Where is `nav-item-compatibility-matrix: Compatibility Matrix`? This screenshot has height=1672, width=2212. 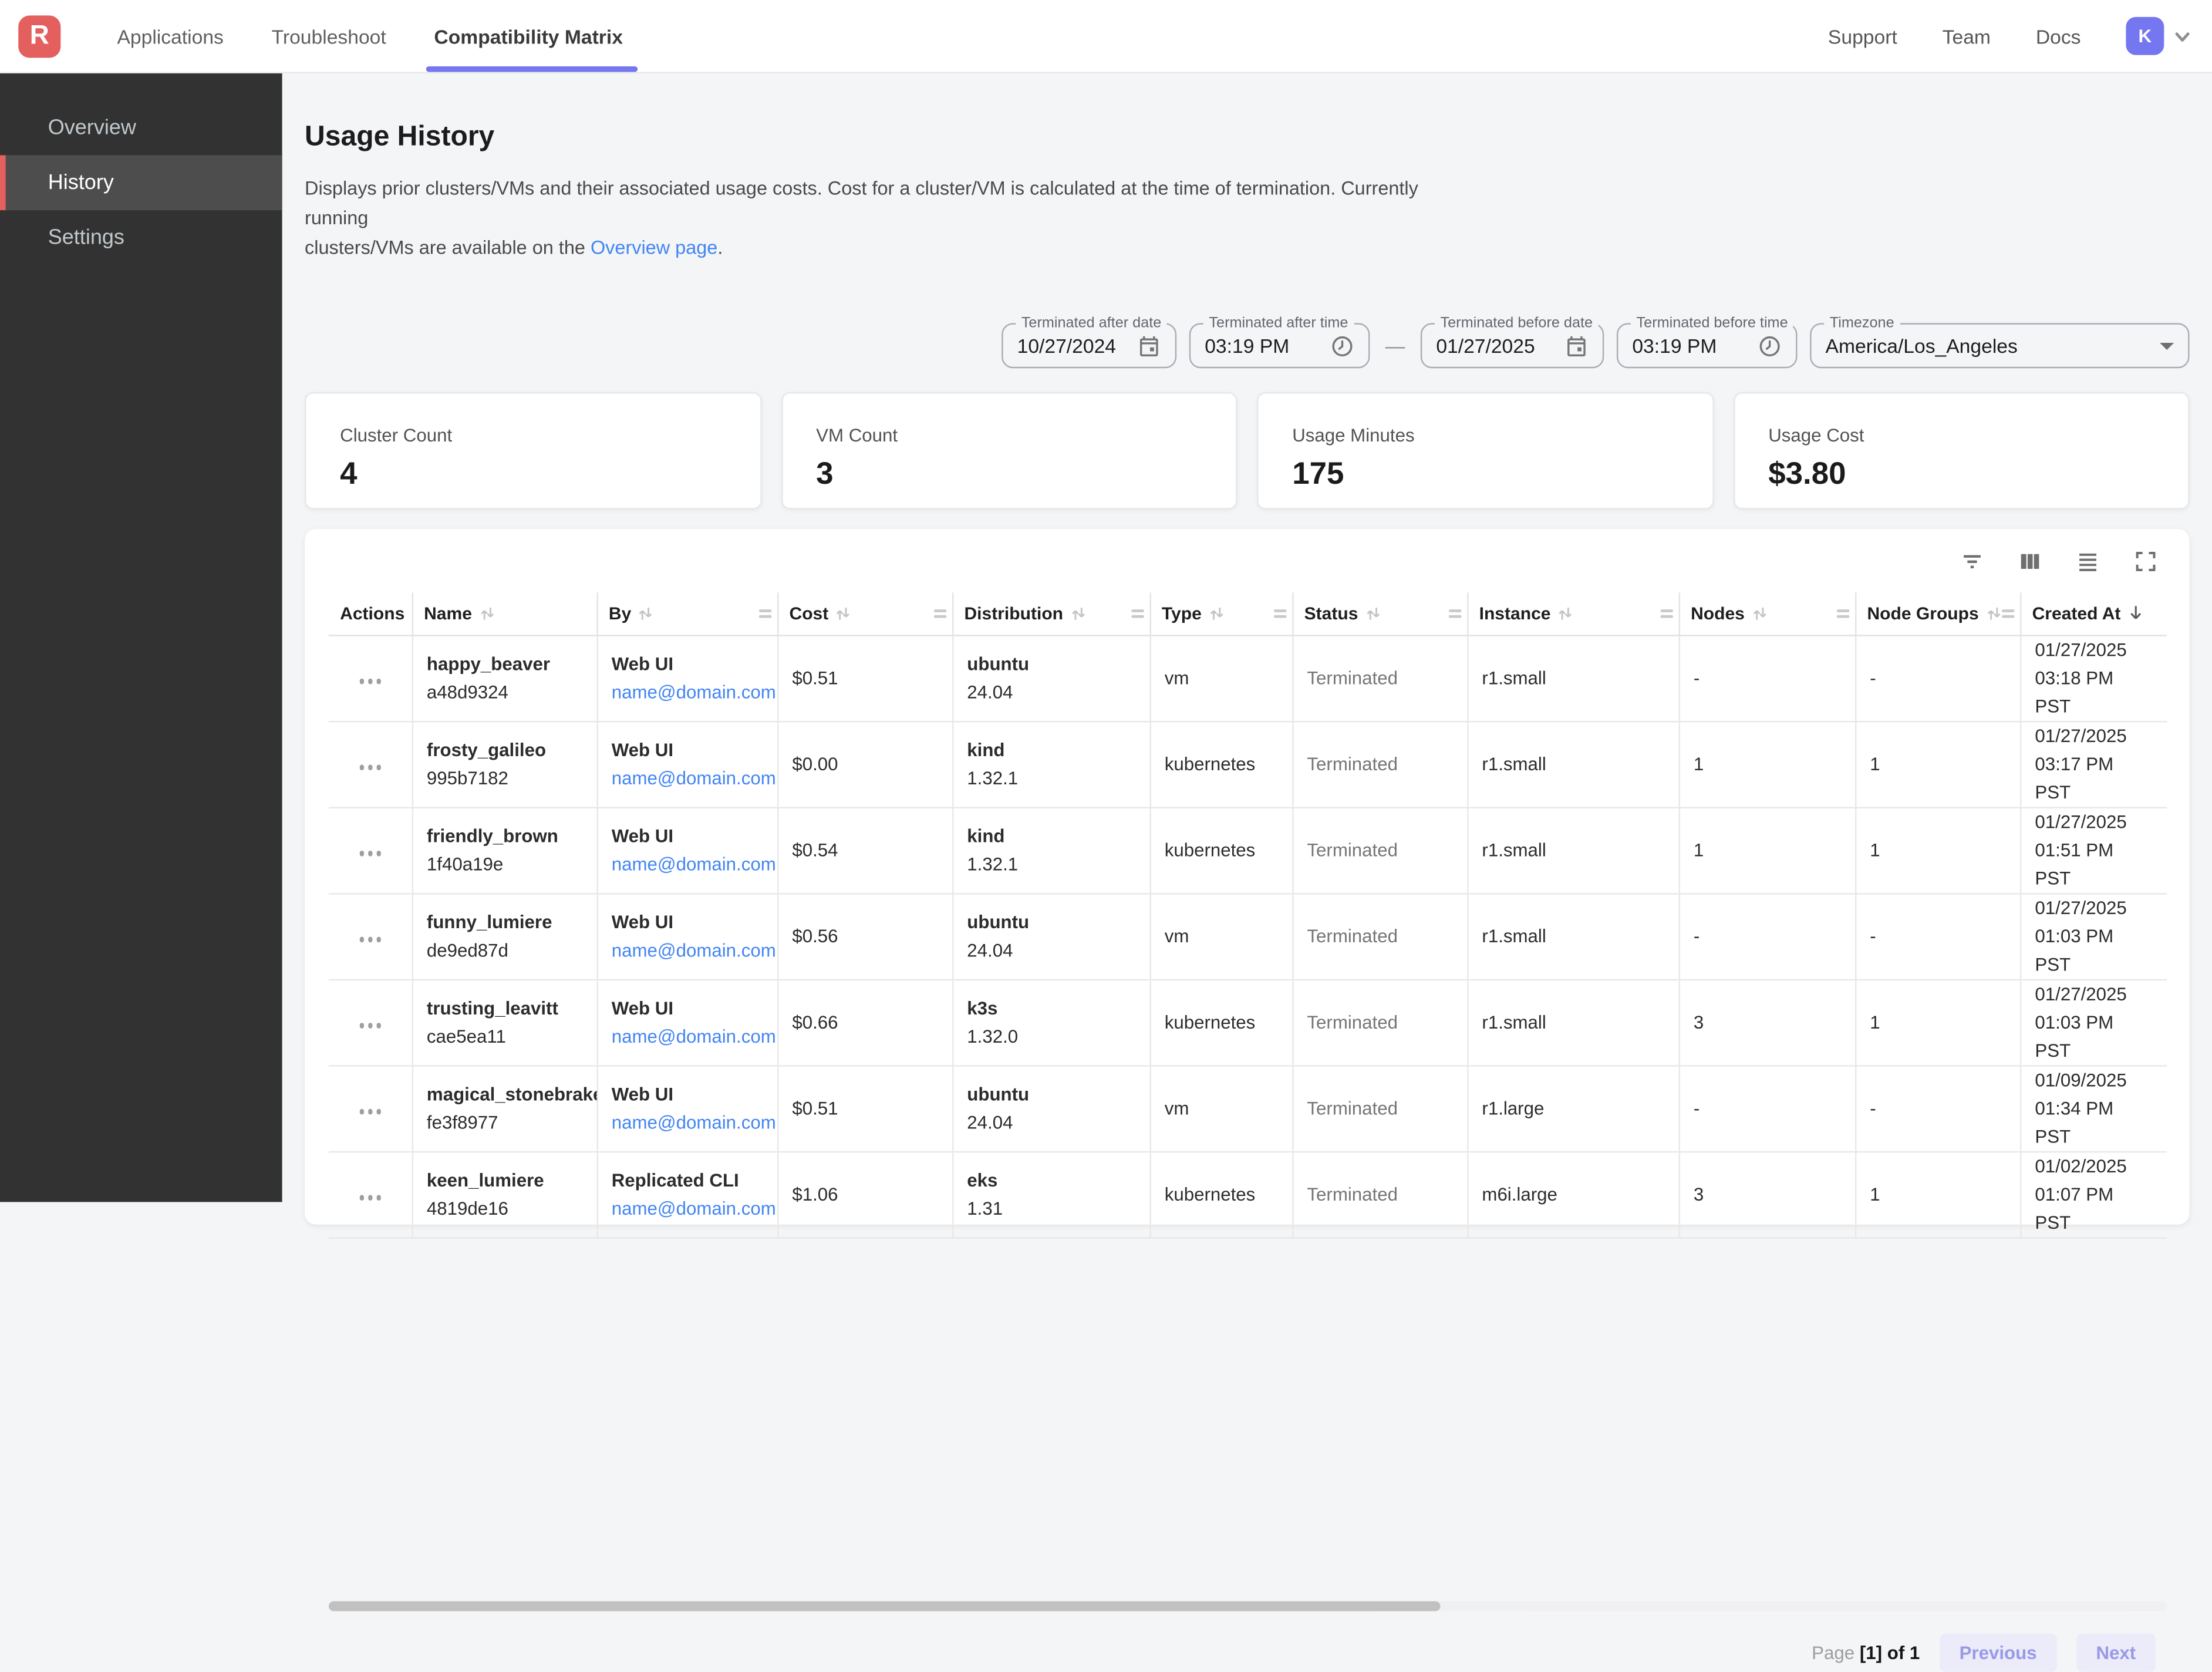 nav-item-compatibility-matrix: Compatibility Matrix is located at coordinates (531, 36).